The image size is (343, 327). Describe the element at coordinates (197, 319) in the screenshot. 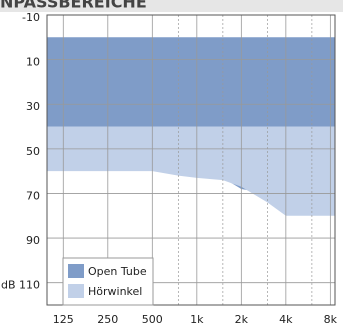

I see `x-tick-label: 1k` at that location.